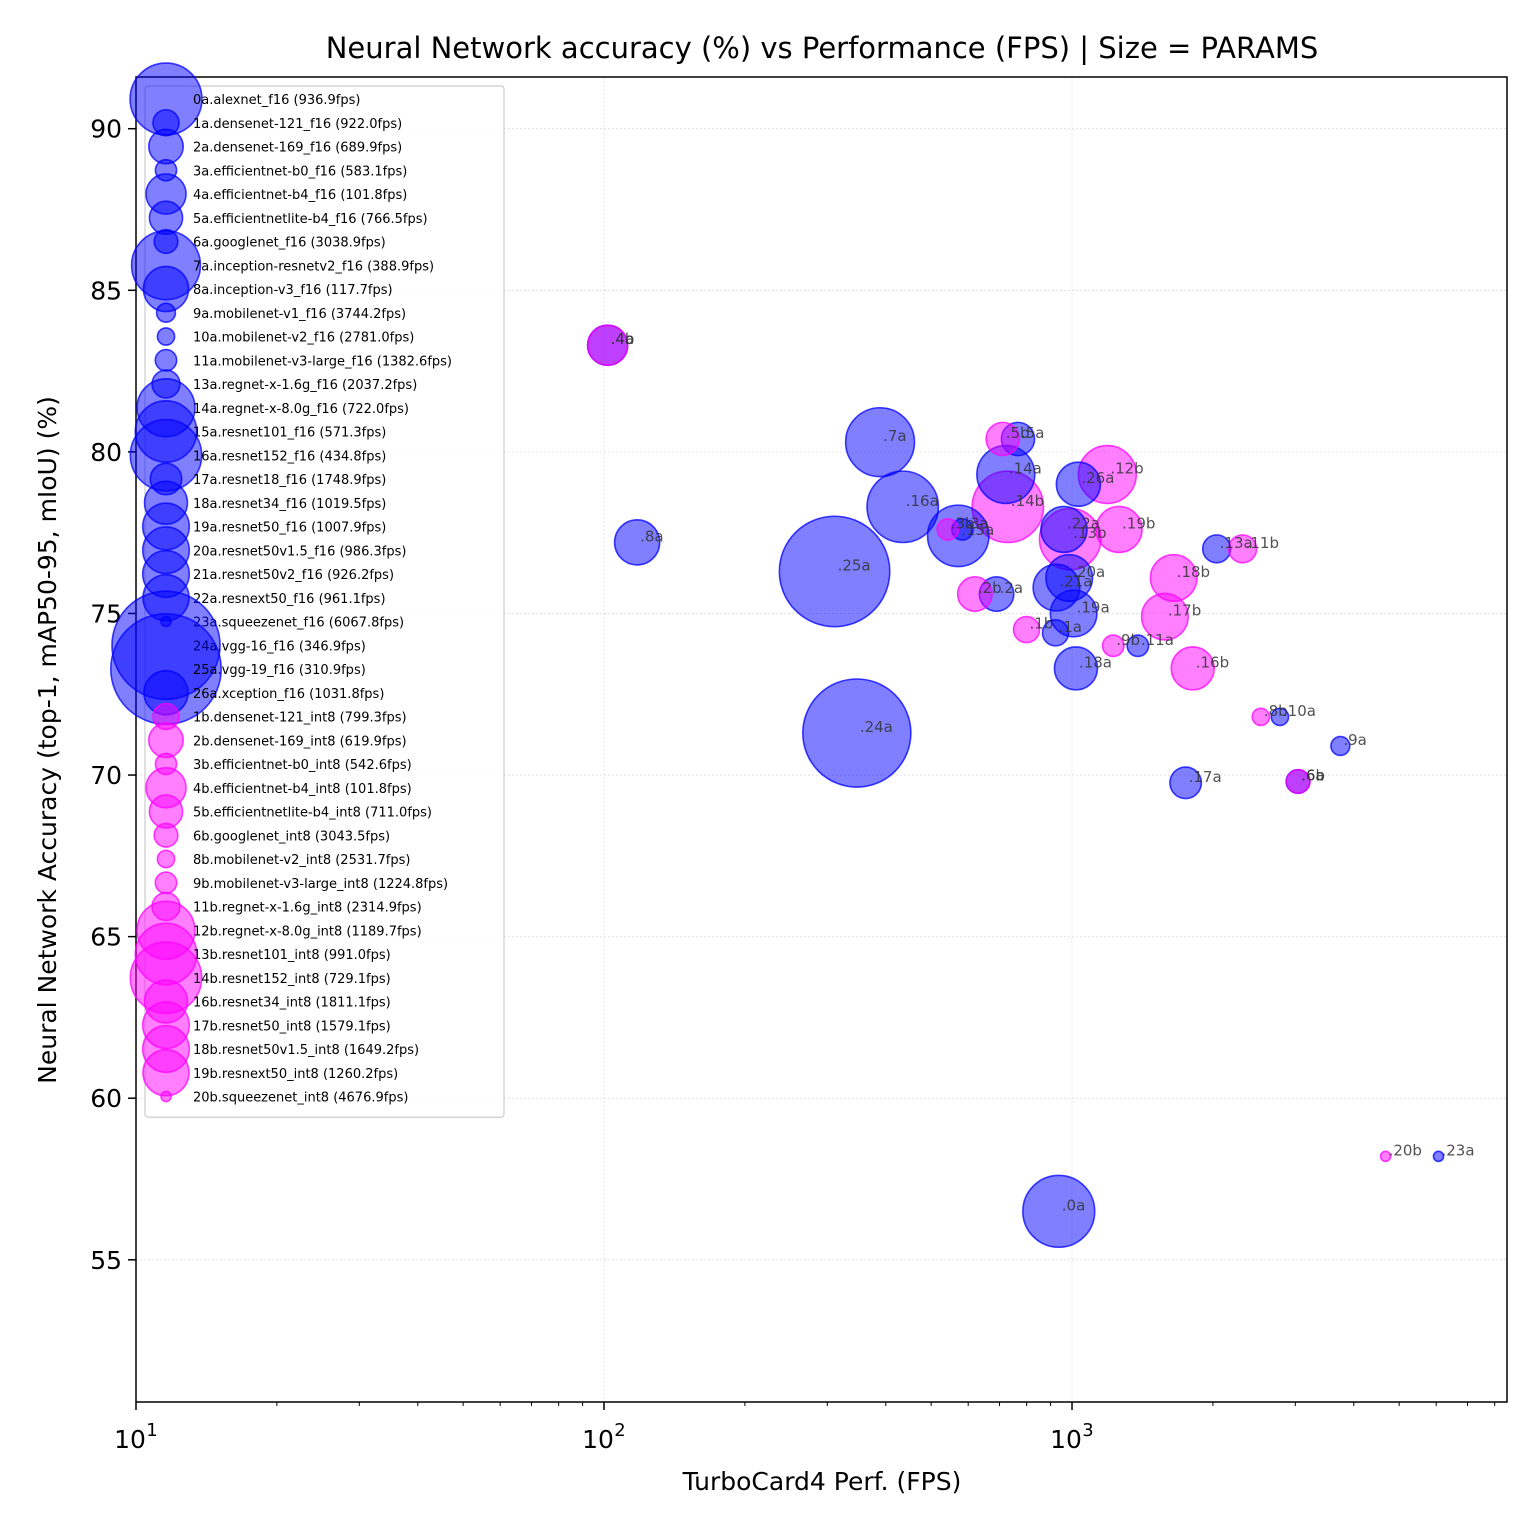 The height and width of the screenshot is (1540, 1540). I want to click on legend-entry-16b: 16b.resnet34_int8 (1811.1fps), so click(292, 1003).